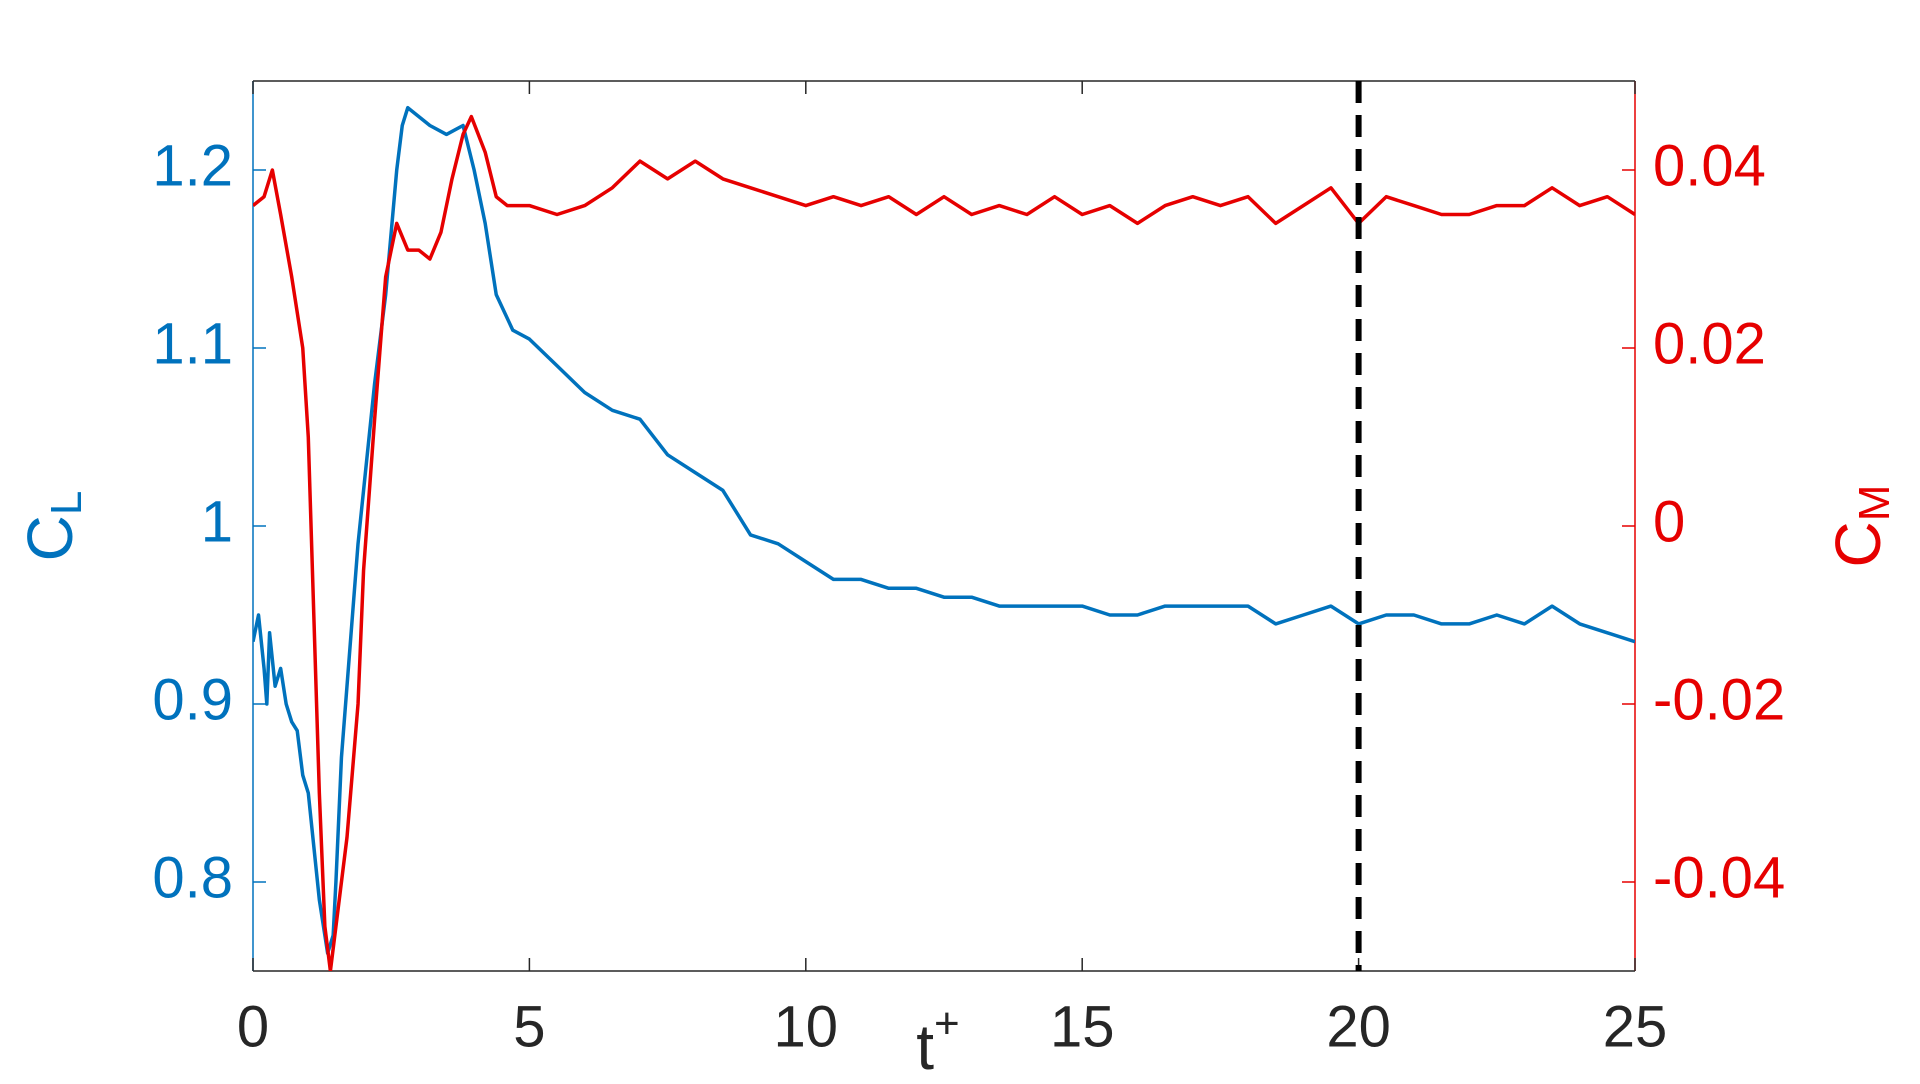 This screenshot has width=1920, height=1084. Describe the element at coordinates (1874, 503) in the screenshot. I see `y2-label-sub: M` at that location.